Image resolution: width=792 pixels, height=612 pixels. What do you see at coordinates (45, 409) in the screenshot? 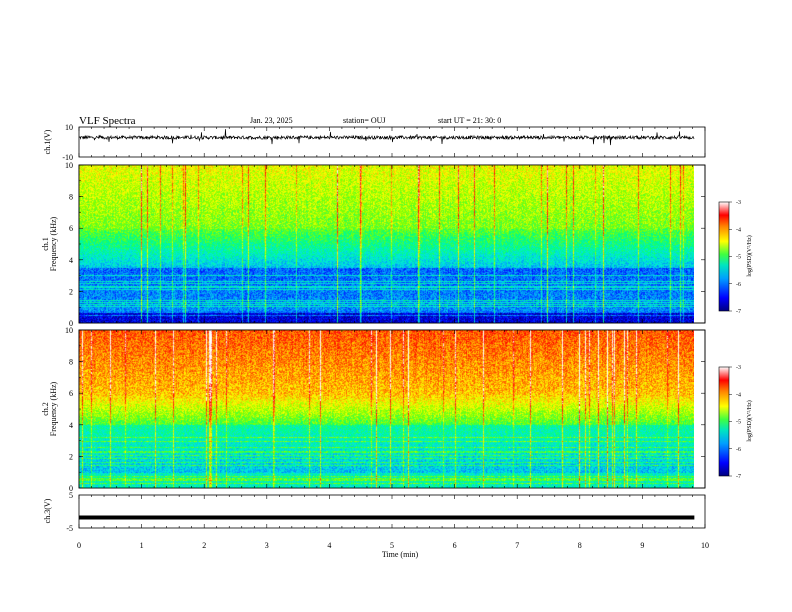
I see `ch2-channel-label: ch.2` at bounding box center [45, 409].